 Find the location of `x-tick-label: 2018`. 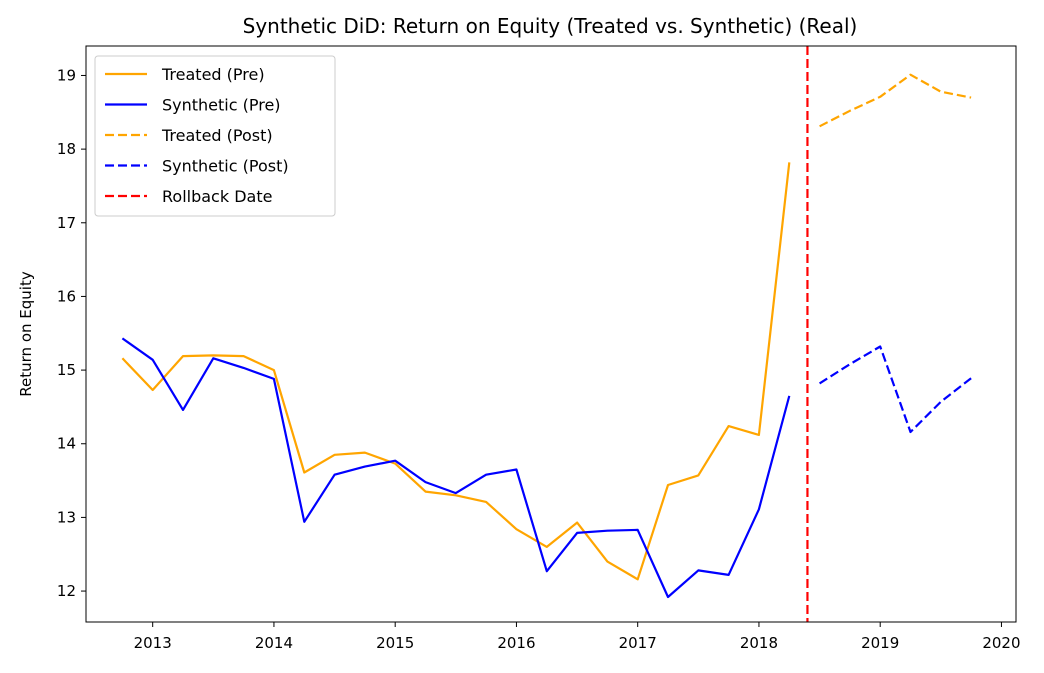

x-tick-label: 2018 is located at coordinates (759, 643).